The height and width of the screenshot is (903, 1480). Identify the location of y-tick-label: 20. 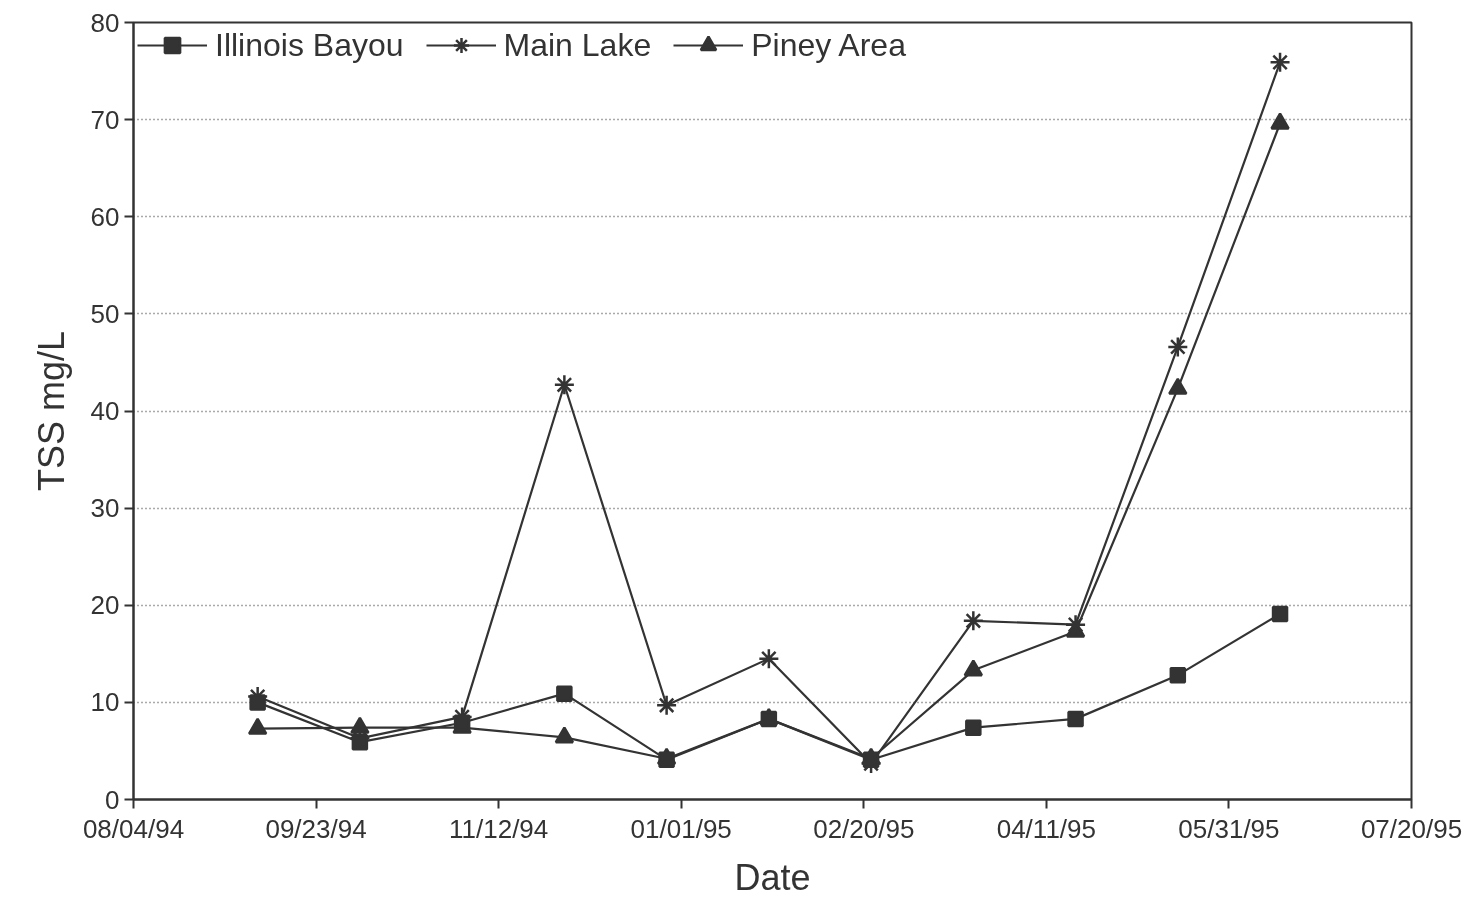
(105, 605).